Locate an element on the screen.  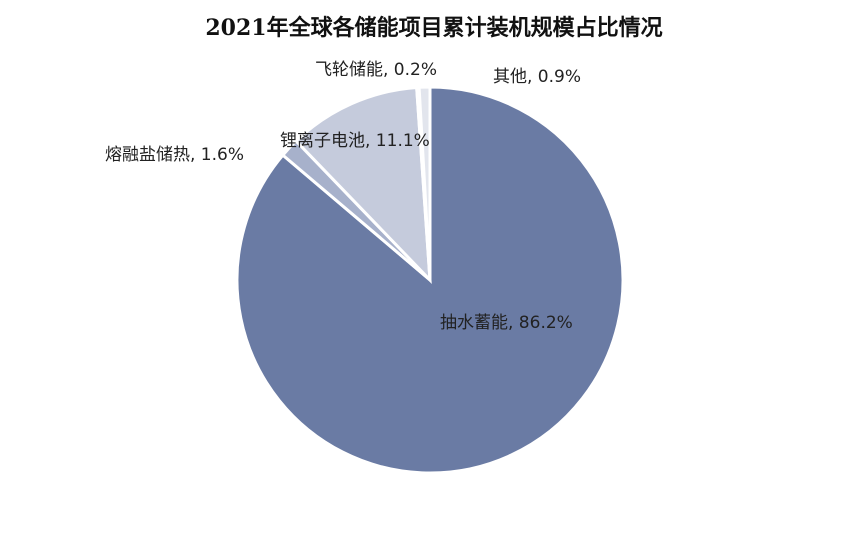
slice-label: 抽水蓄能, 86.2% is located at coordinates (506, 323).